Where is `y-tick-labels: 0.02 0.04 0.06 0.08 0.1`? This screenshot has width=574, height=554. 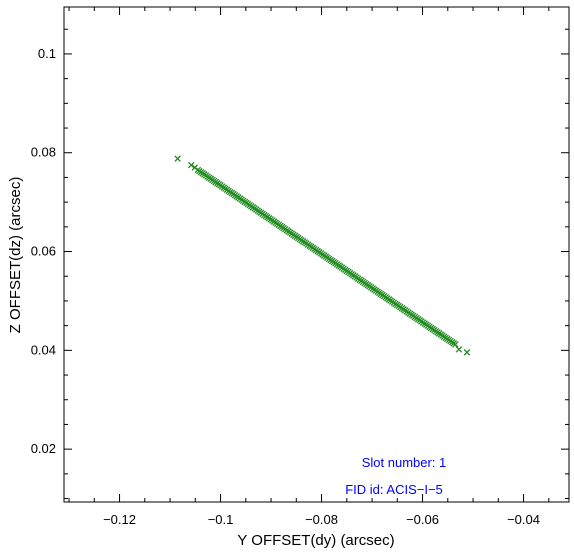
y-tick-labels: 0.02 0.04 0.06 0.08 0.1 is located at coordinates (43, 251).